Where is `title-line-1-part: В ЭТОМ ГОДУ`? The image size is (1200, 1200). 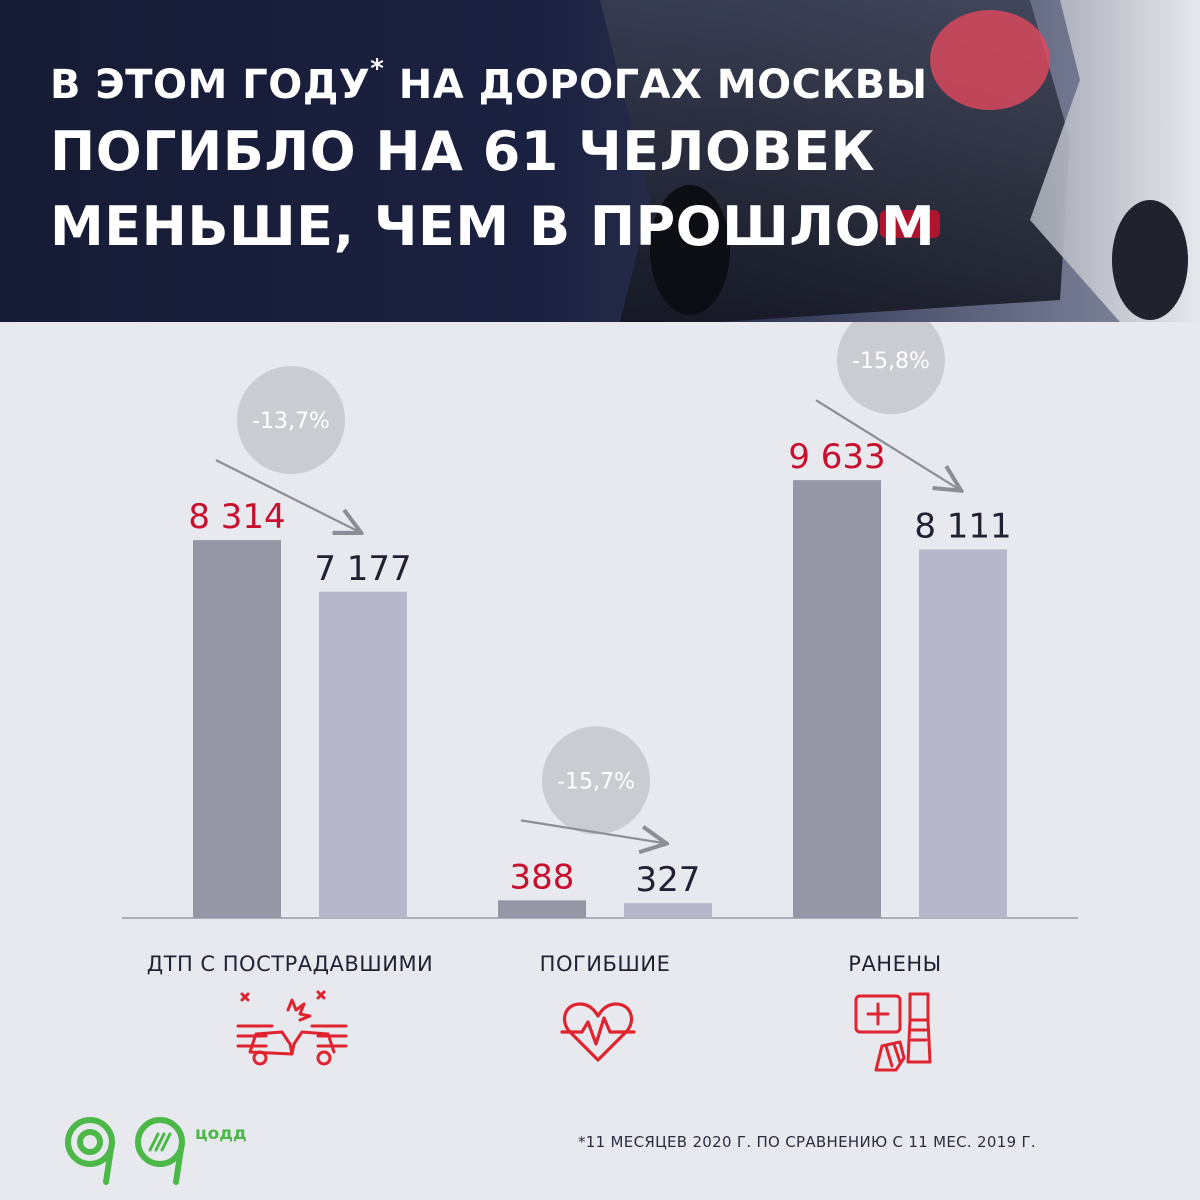
title-line-1-part: В ЭТОМ ГОДУ is located at coordinates (210, 85).